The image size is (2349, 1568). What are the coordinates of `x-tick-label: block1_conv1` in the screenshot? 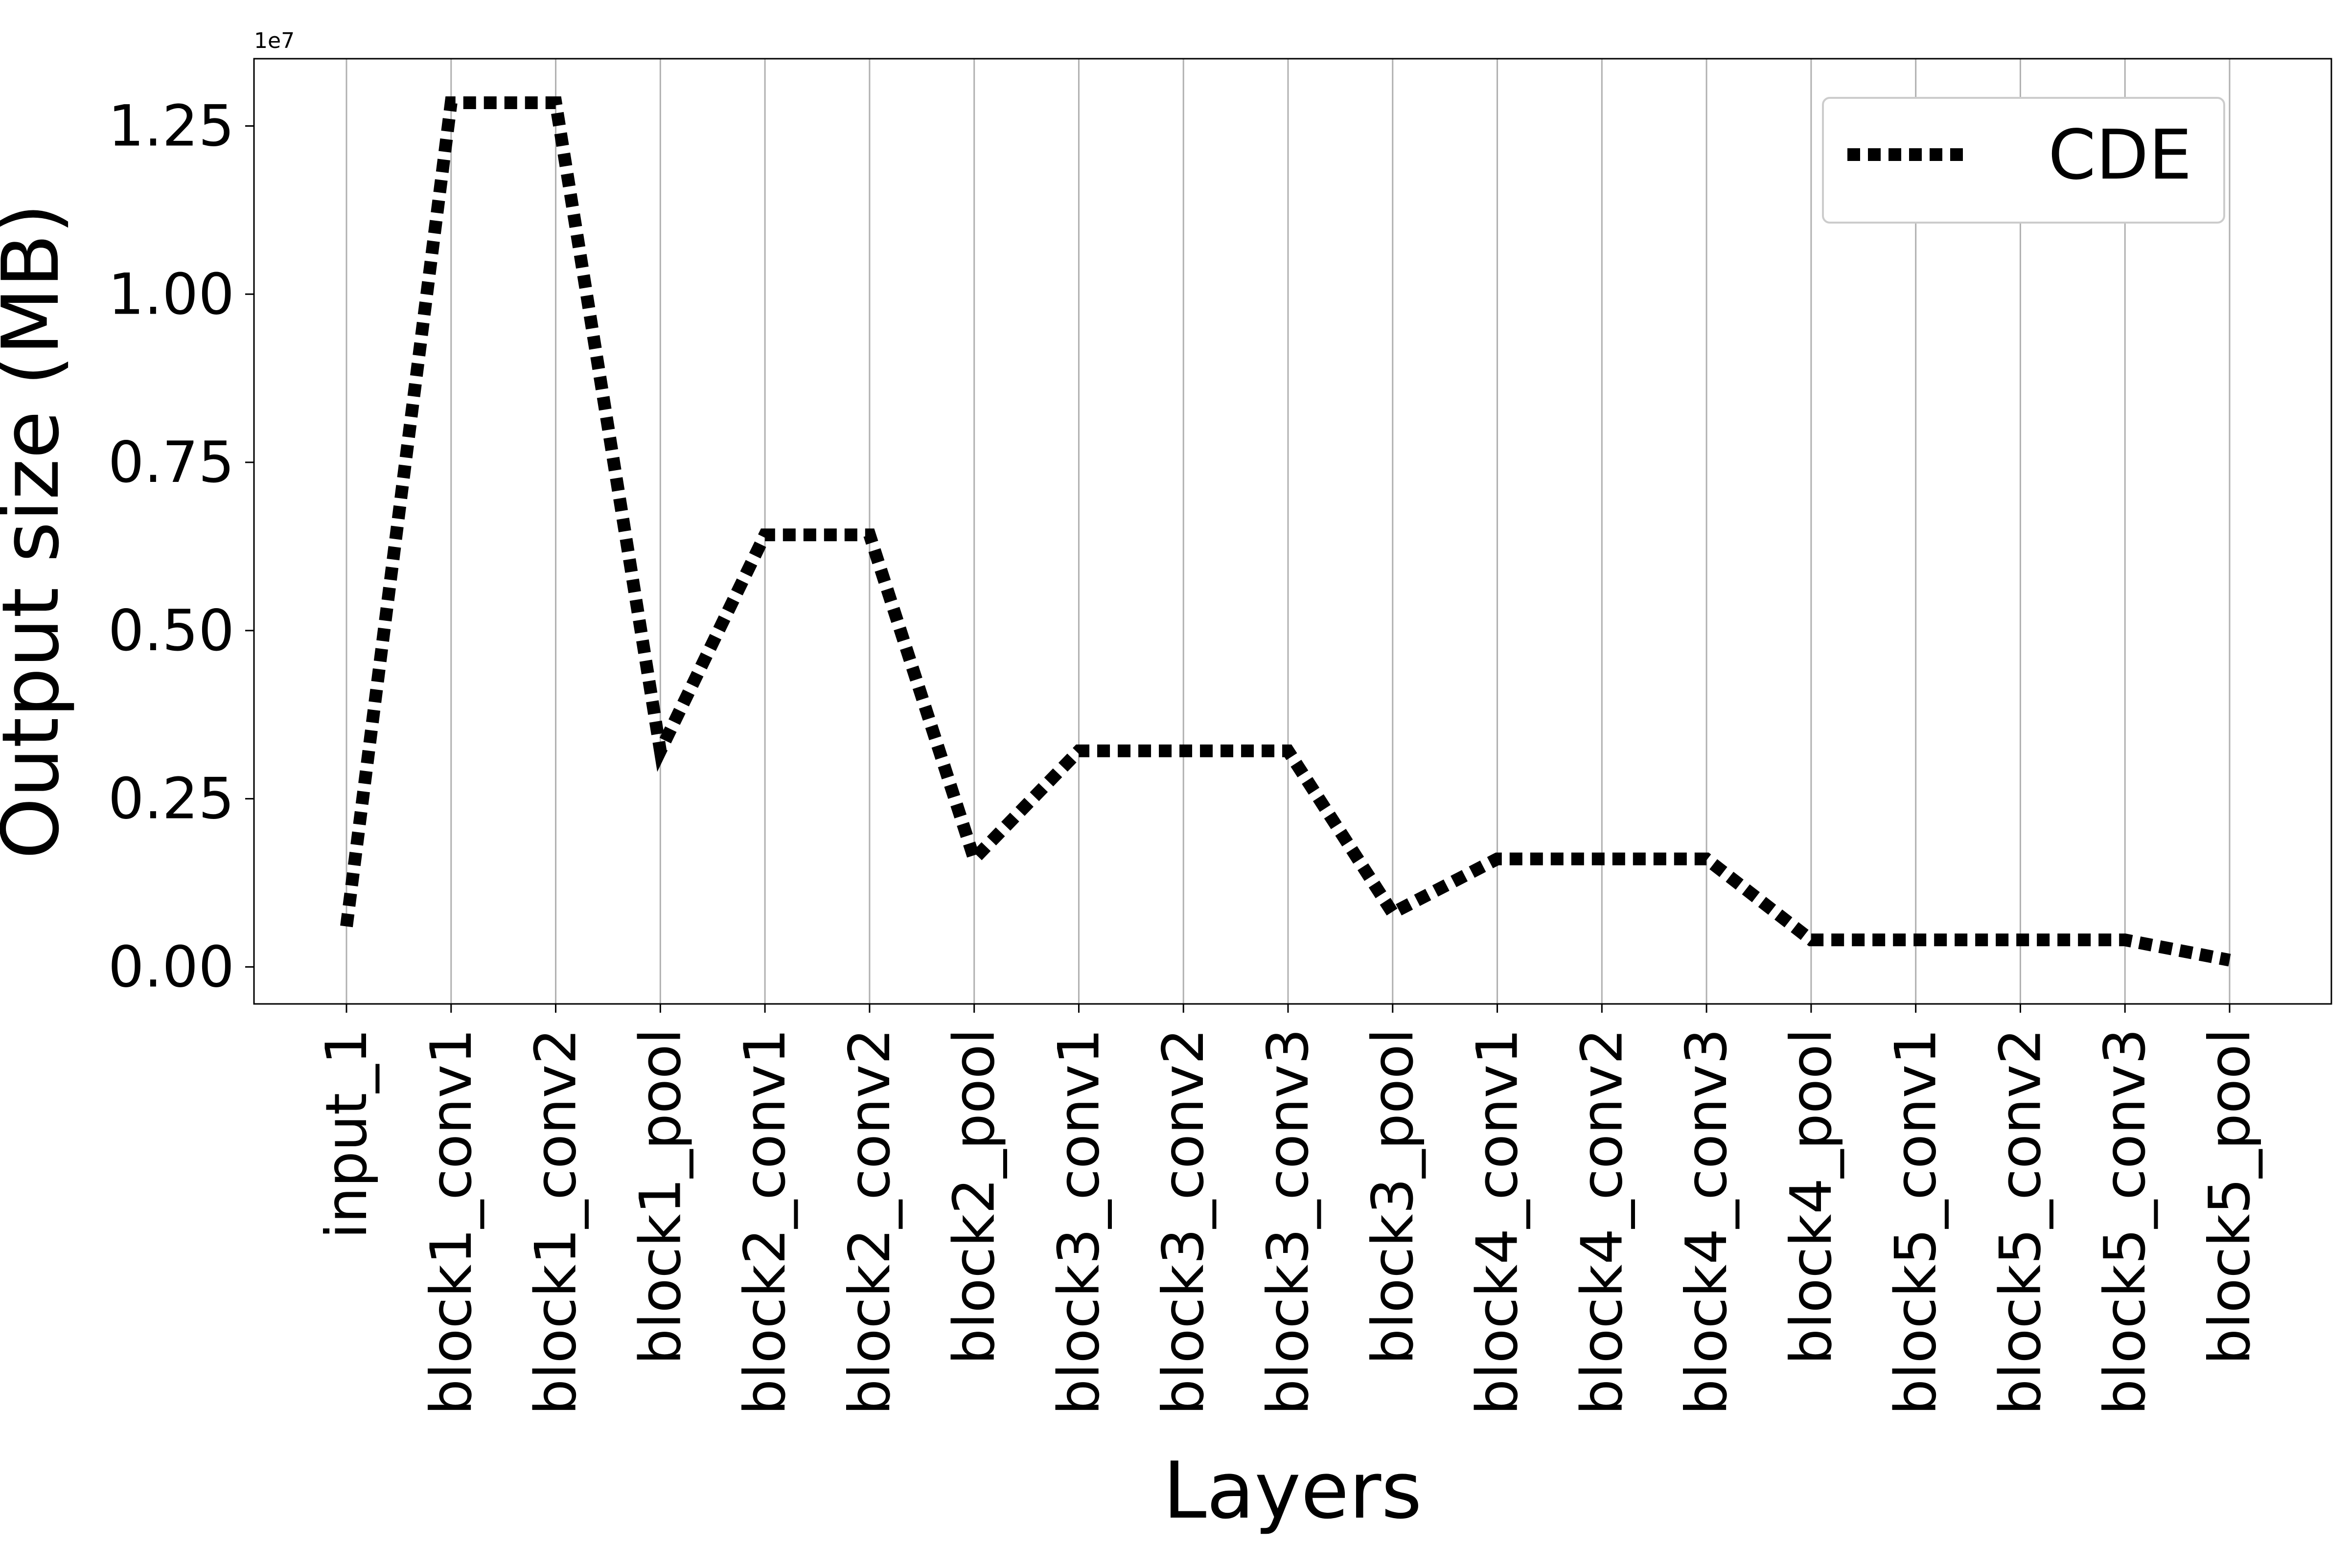 It's located at (451, 1221).